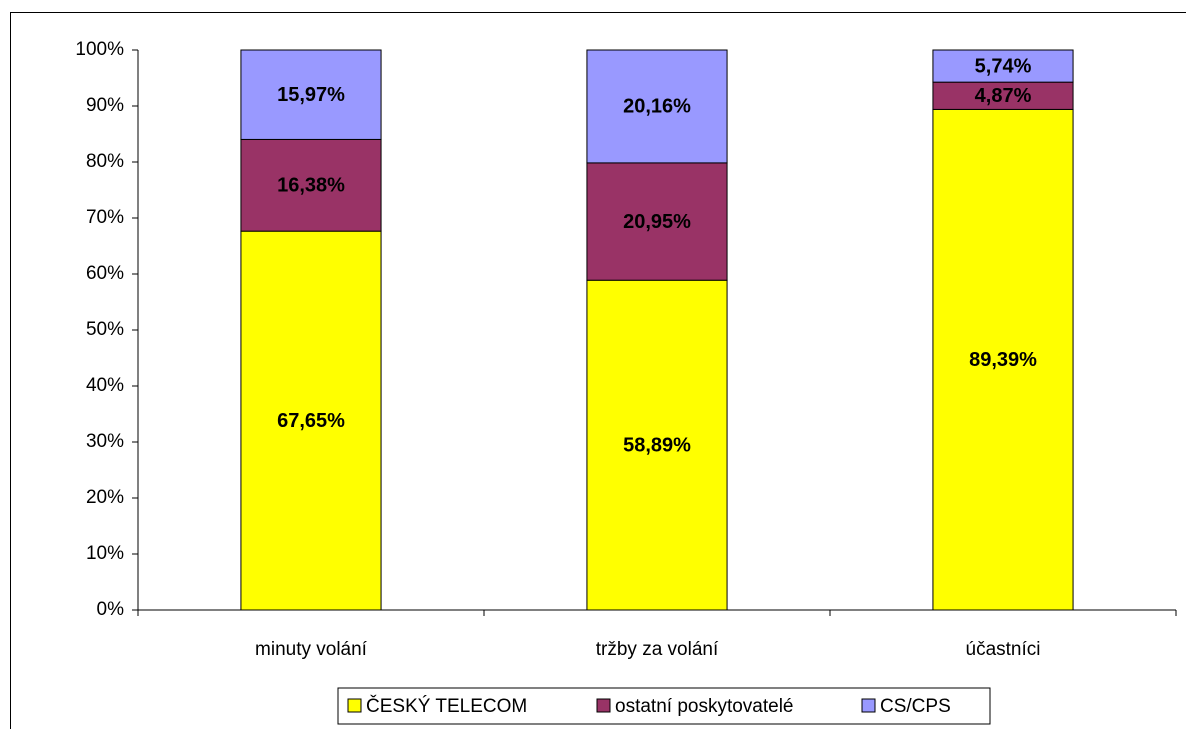 This screenshot has width=1186, height=729. I want to click on legend, so click(664, 706).